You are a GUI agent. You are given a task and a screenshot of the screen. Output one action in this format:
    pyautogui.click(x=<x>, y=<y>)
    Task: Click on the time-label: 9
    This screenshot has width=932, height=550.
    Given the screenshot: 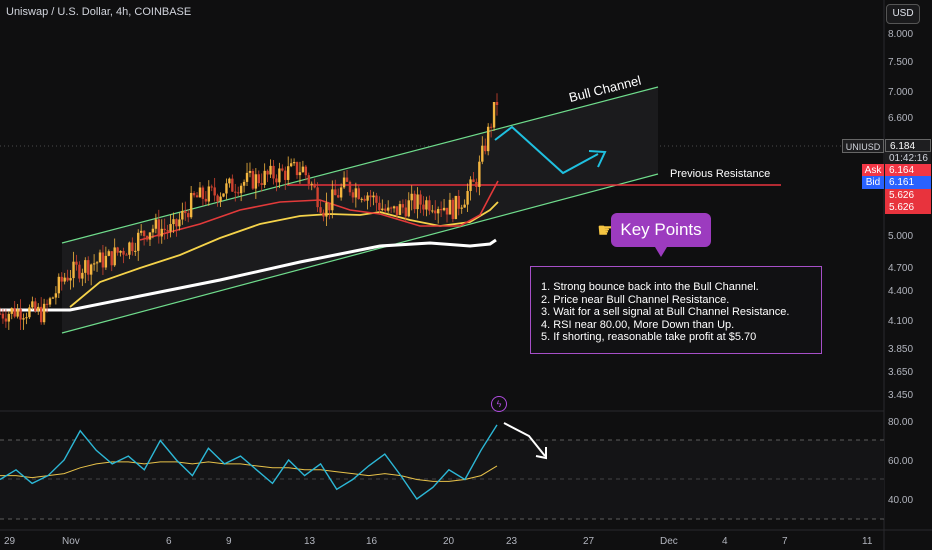 What is the action you would take?
    pyautogui.click(x=229, y=541)
    